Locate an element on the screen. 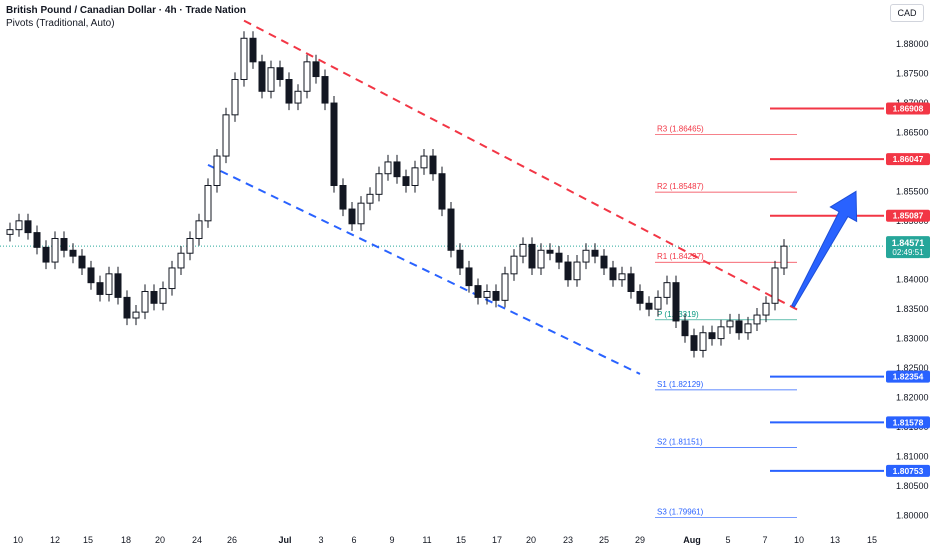 This screenshot has width=932, height=550. y-tick-label: 1.82500 is located at coordinates (912, 368).